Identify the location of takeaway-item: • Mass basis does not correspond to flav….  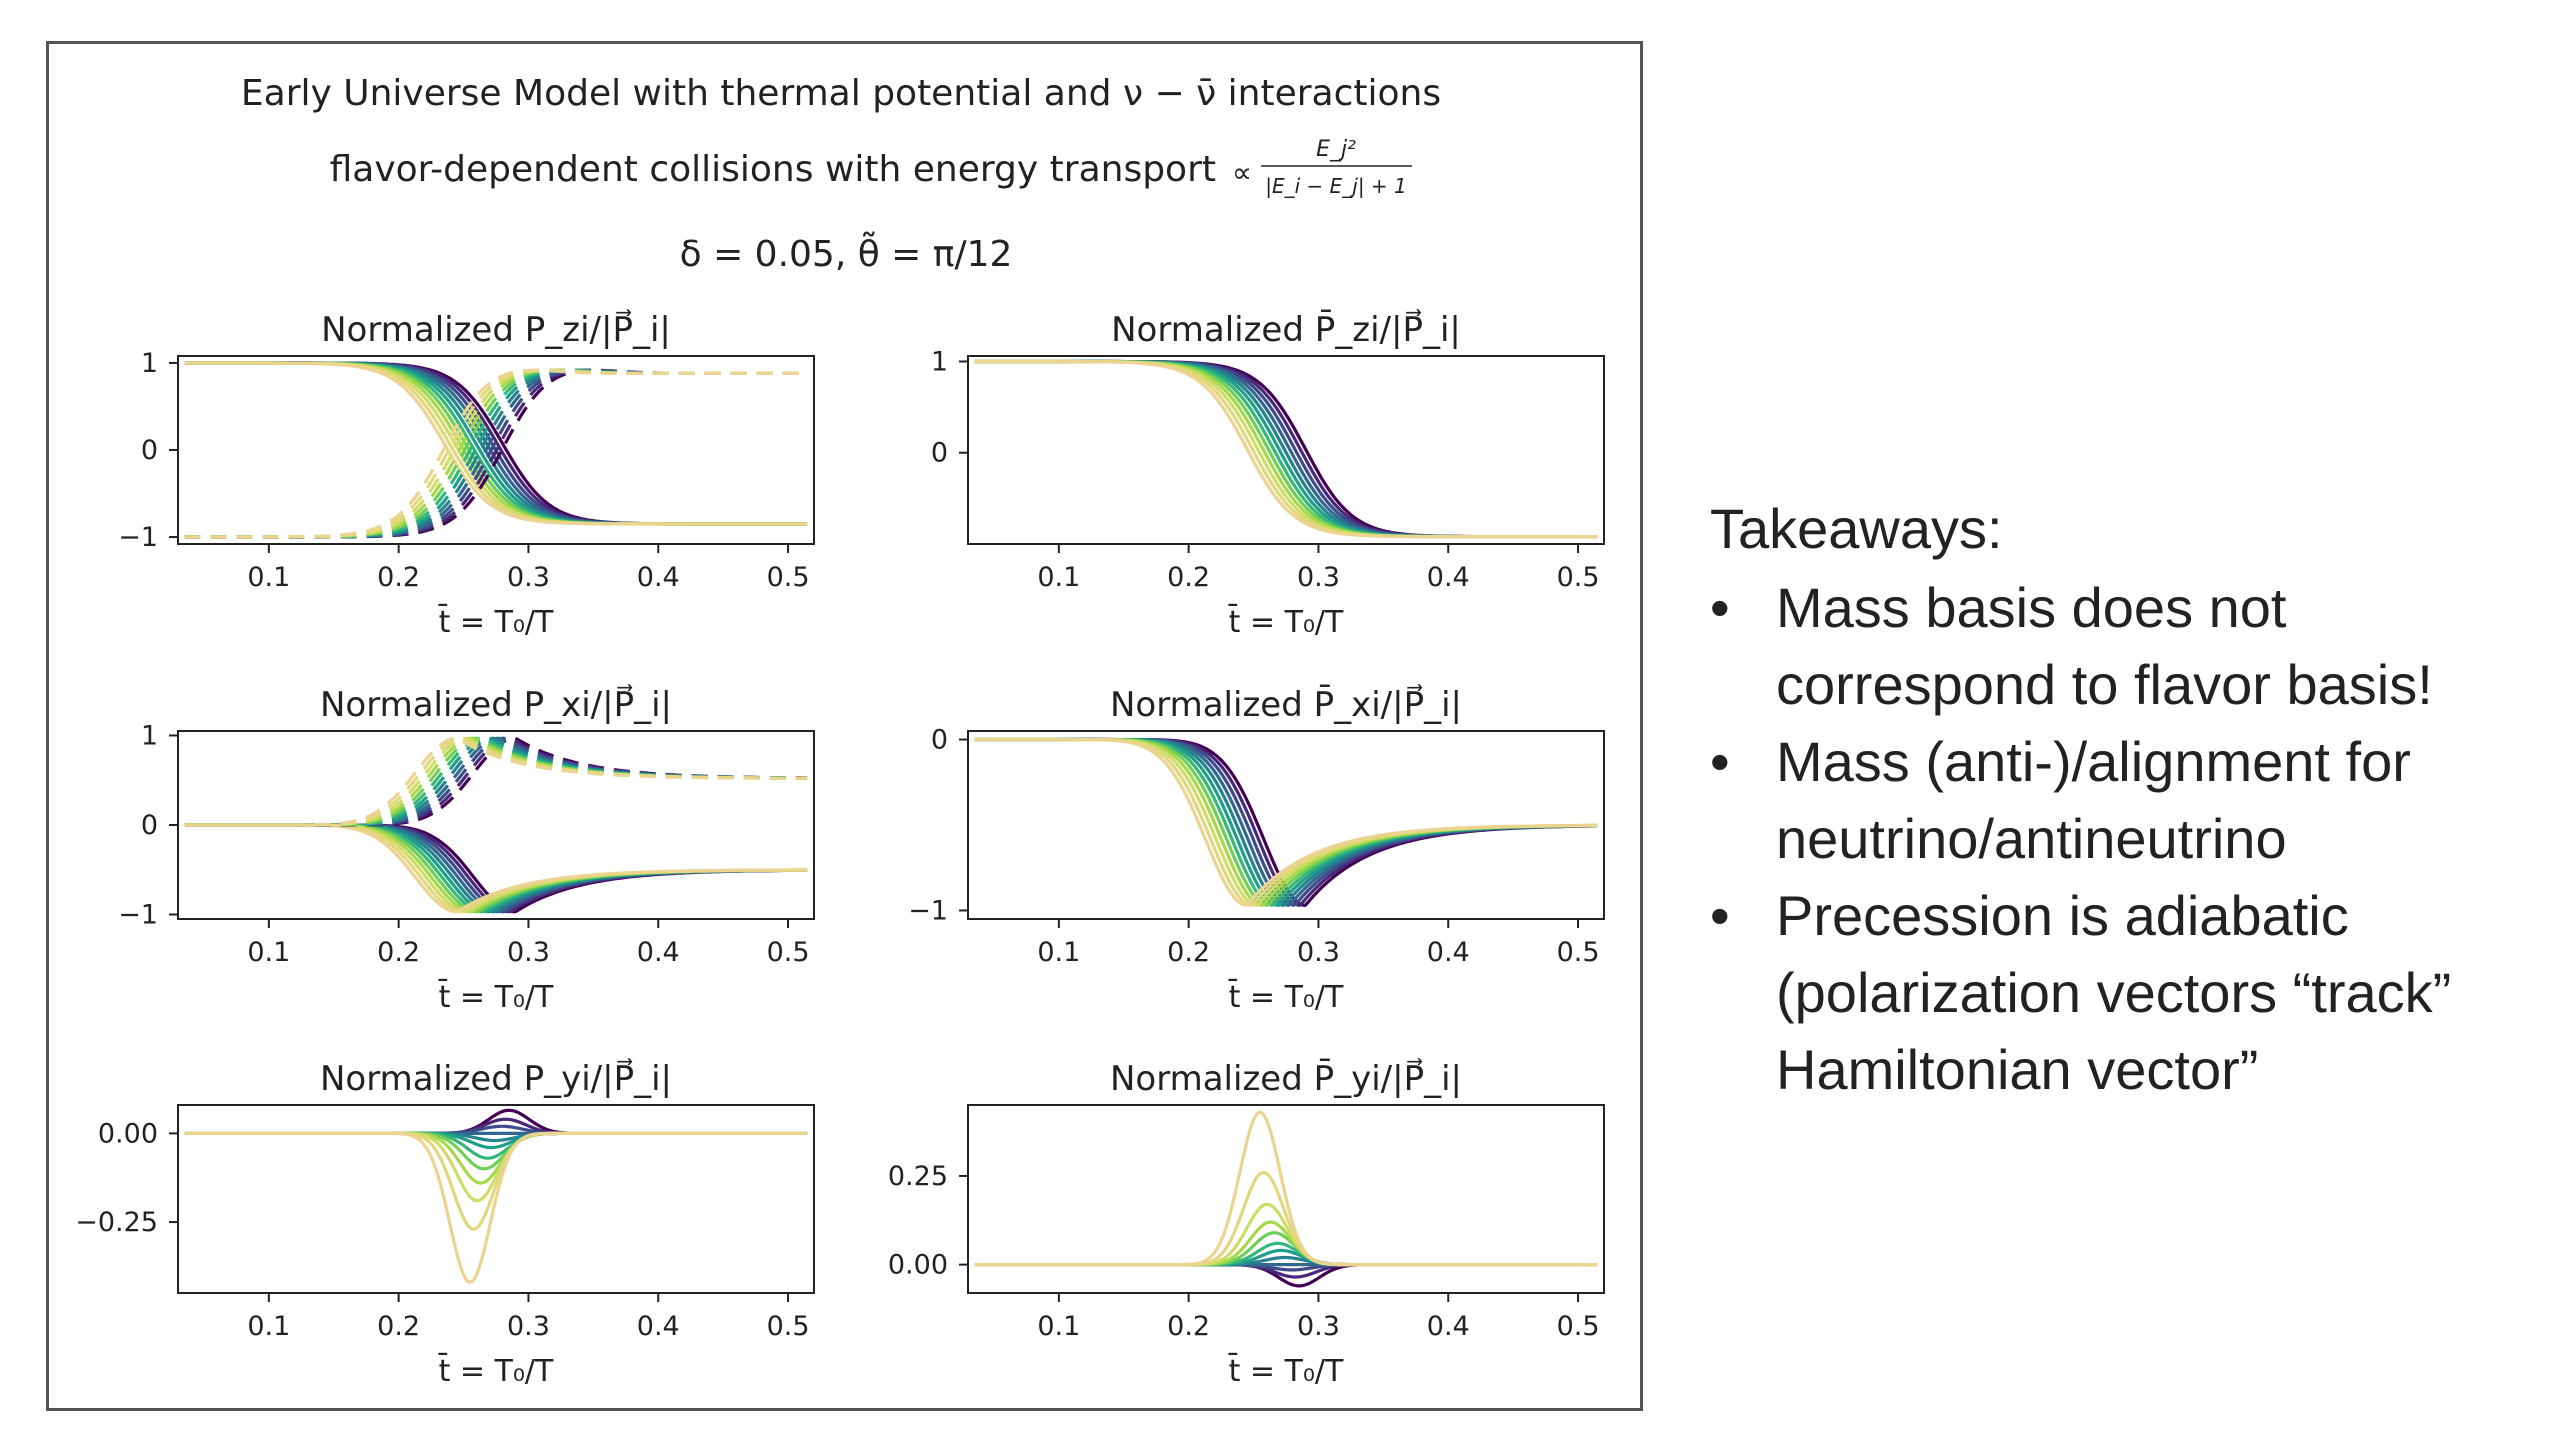
(2130, 646).